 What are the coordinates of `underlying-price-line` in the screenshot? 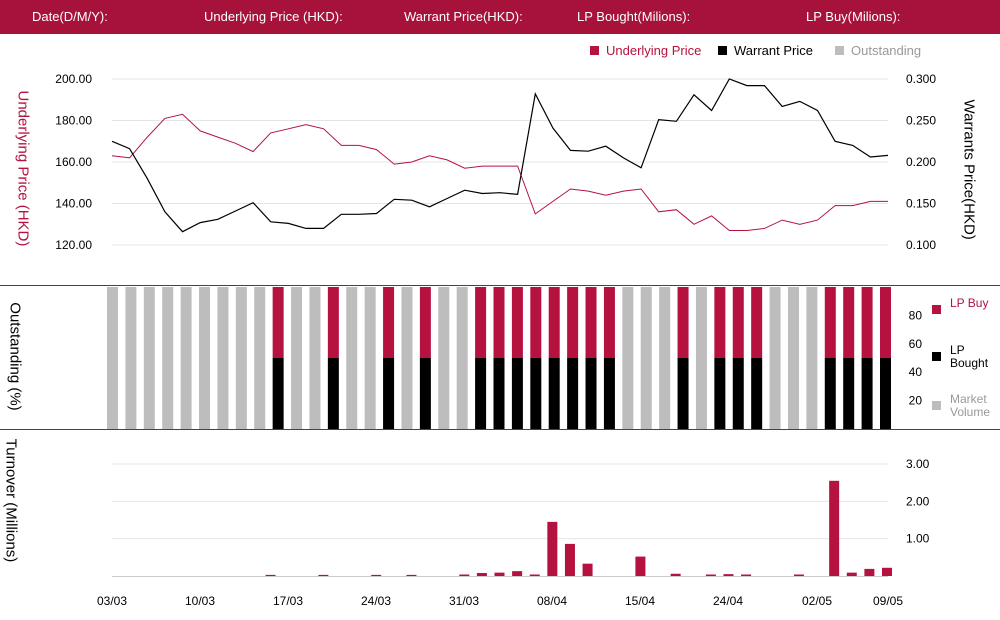 It's located at (499, 172).